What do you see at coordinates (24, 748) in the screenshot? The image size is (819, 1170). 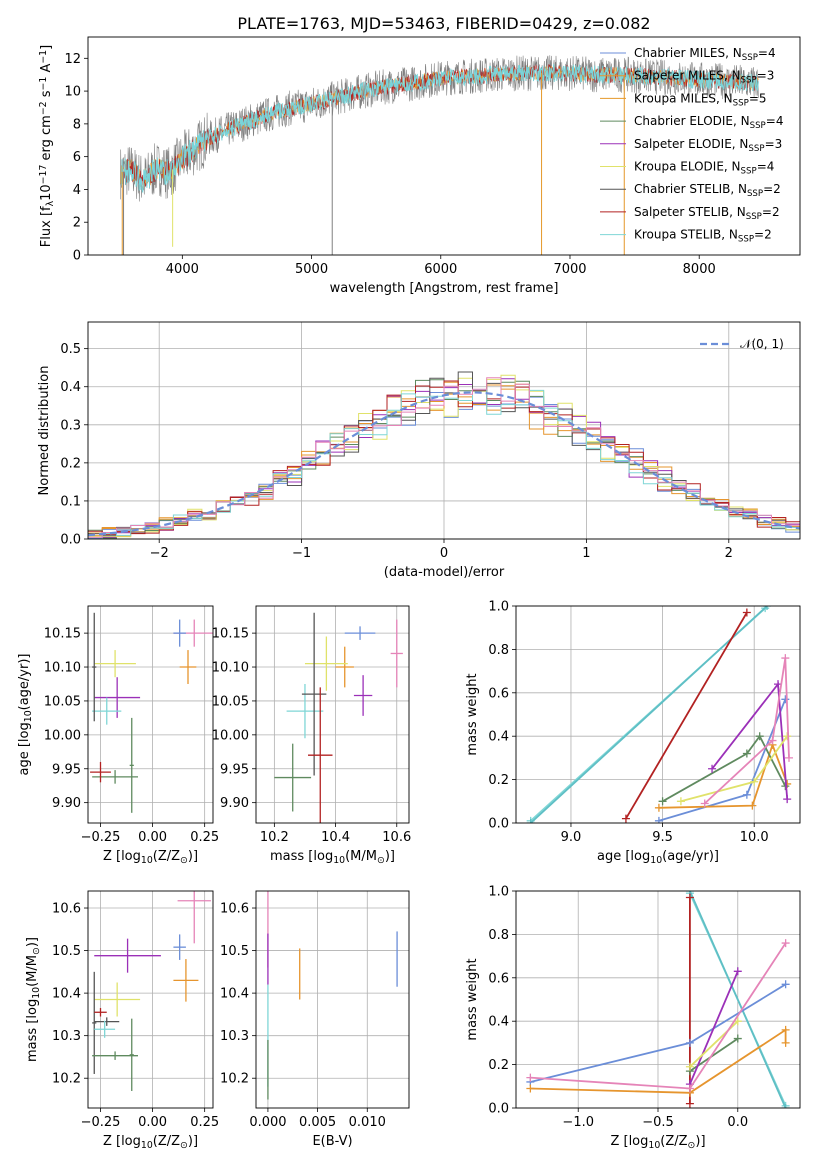 I see `label-part: age [log` at bounding box center [24, 748].